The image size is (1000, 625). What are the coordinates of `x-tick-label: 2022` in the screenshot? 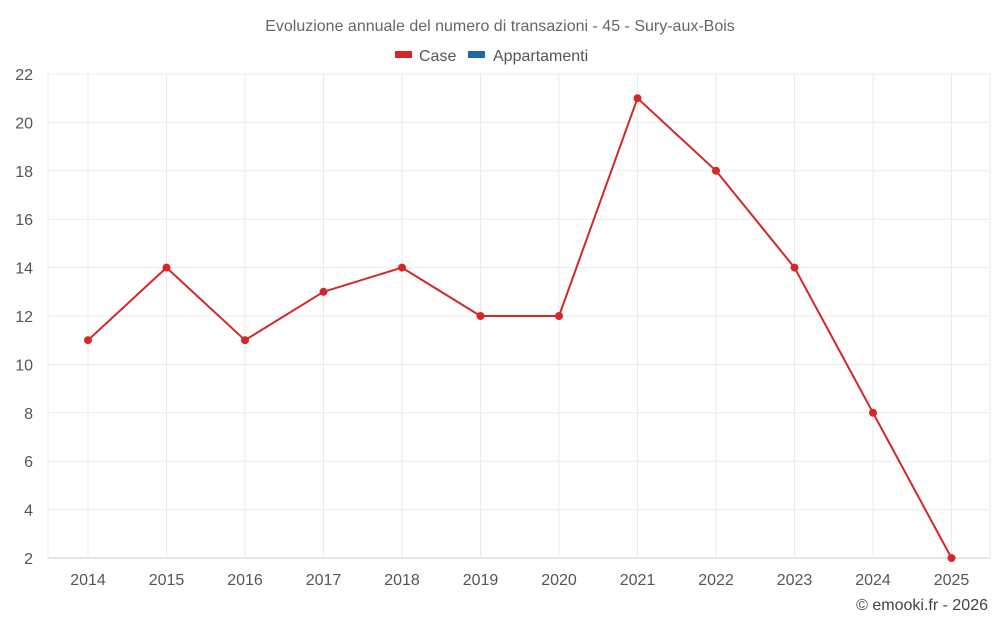 It's located at (716, 580).